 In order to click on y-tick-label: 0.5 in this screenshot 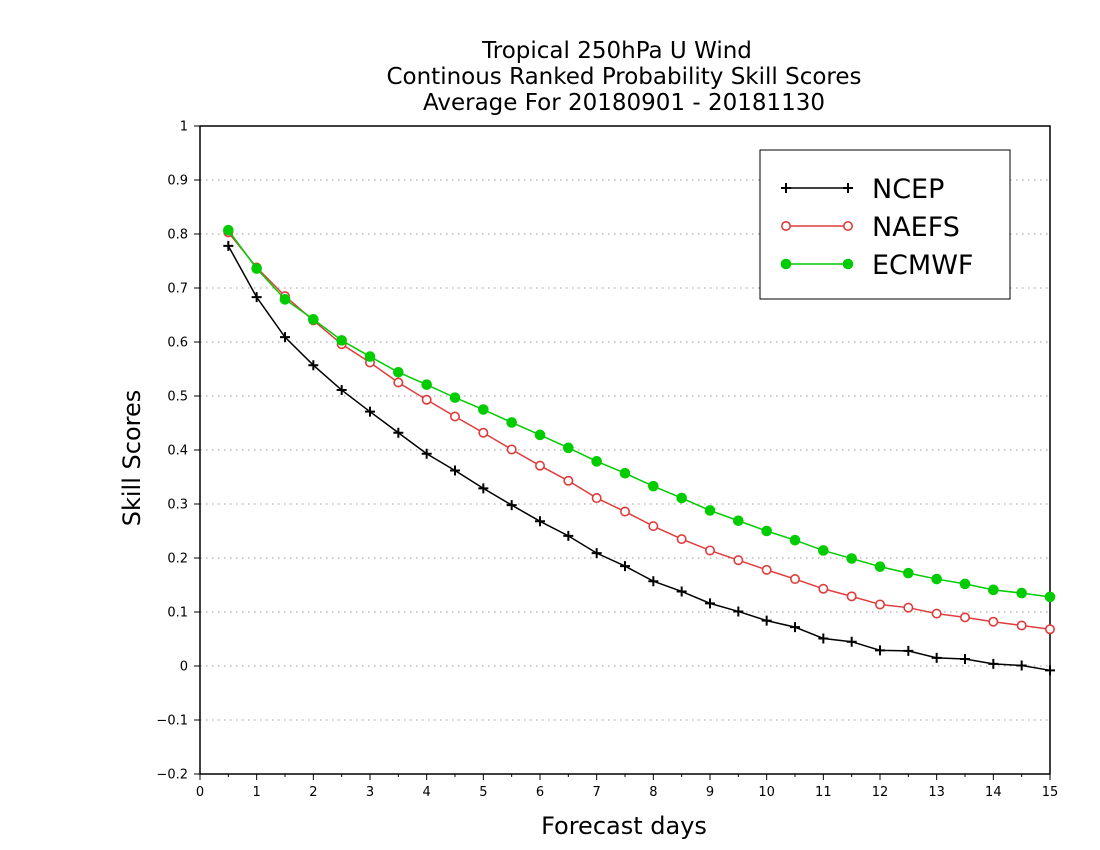, I will do `click(177, 397)`.